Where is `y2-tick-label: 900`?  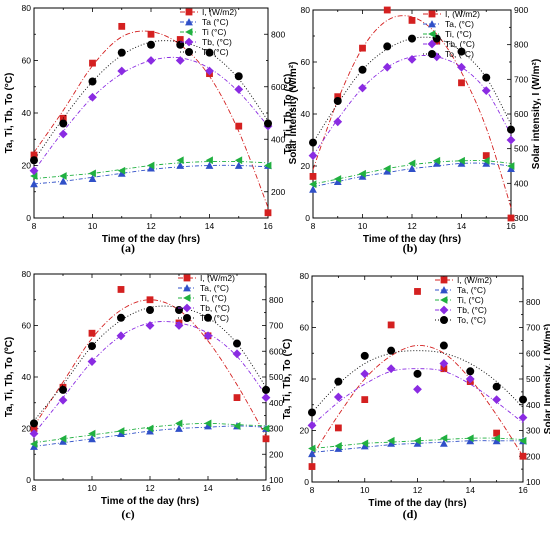 y2-tick-label: 900 is located at coordinates (521, 10).